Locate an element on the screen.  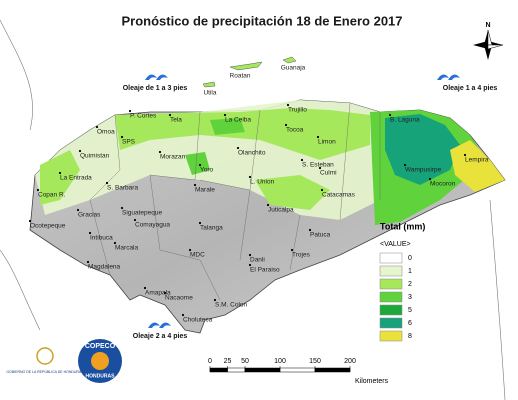
city-label: Marcala is located at coordinates (127, 248).